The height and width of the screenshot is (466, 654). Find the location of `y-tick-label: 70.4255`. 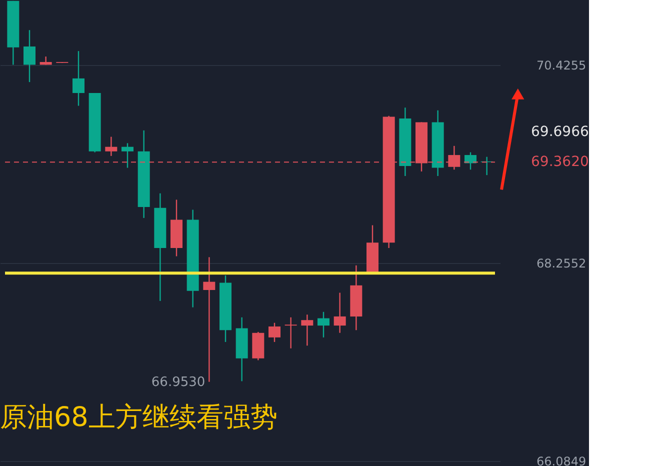

y-tick-label: 70.4255 is located at coordinates (561, 65).